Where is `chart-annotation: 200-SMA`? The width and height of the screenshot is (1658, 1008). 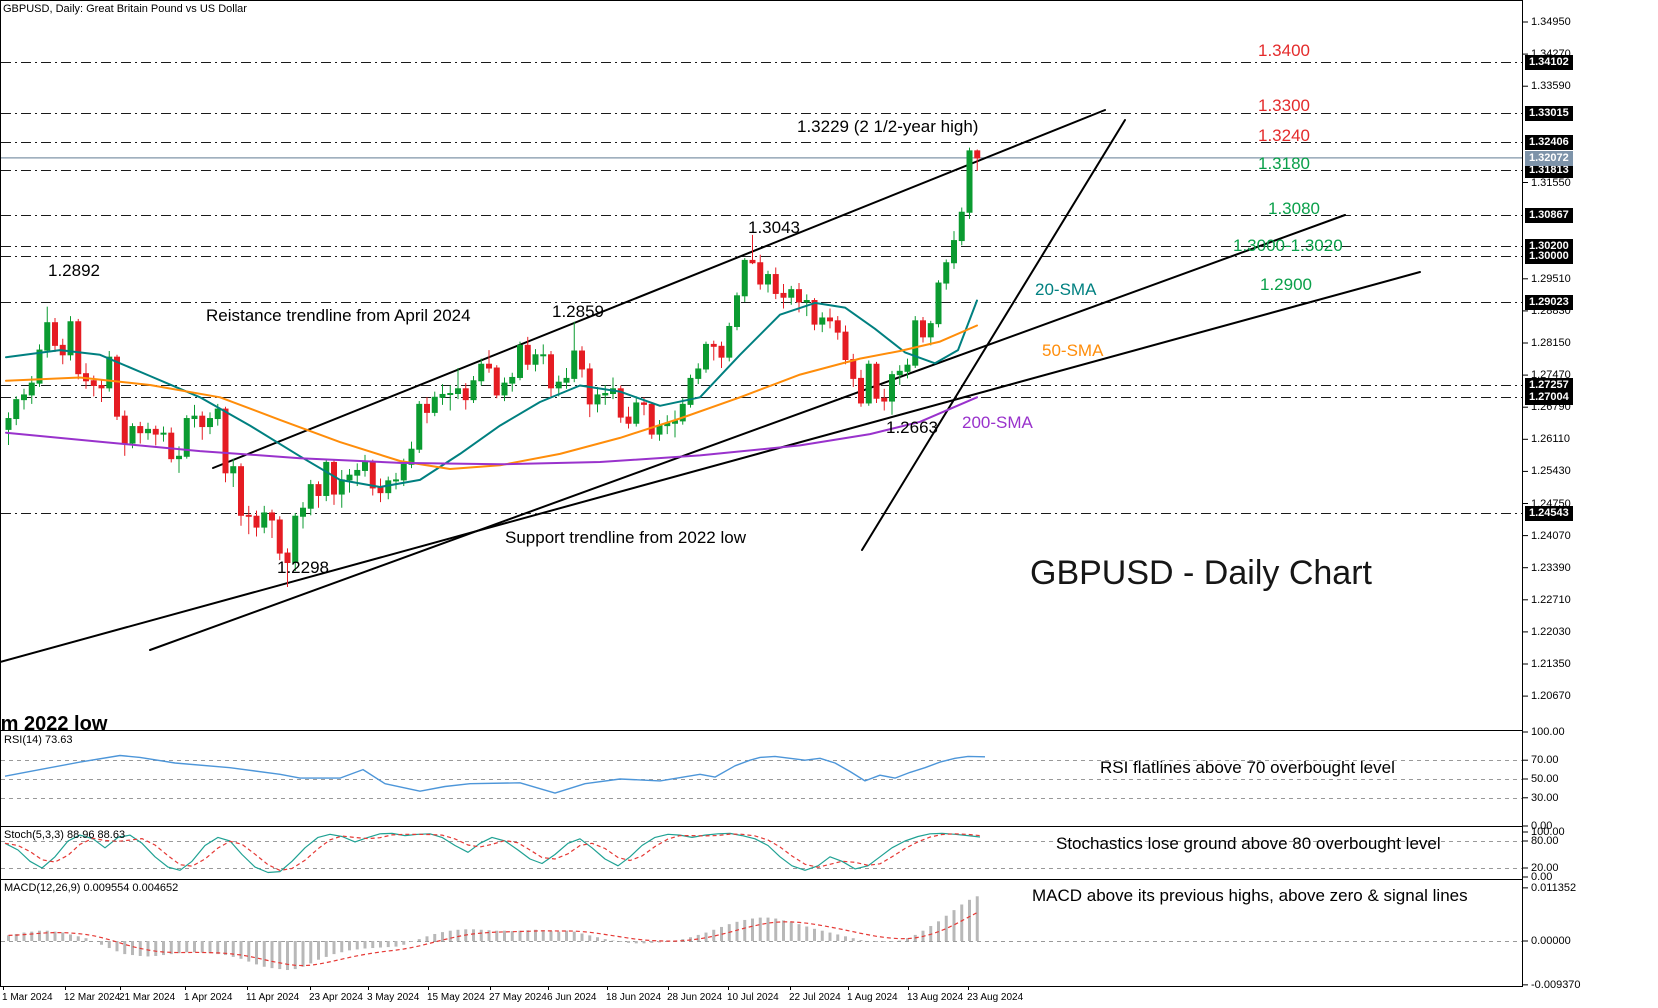 chart-annotation: 200-SMA is located at coordinates (997, 422).